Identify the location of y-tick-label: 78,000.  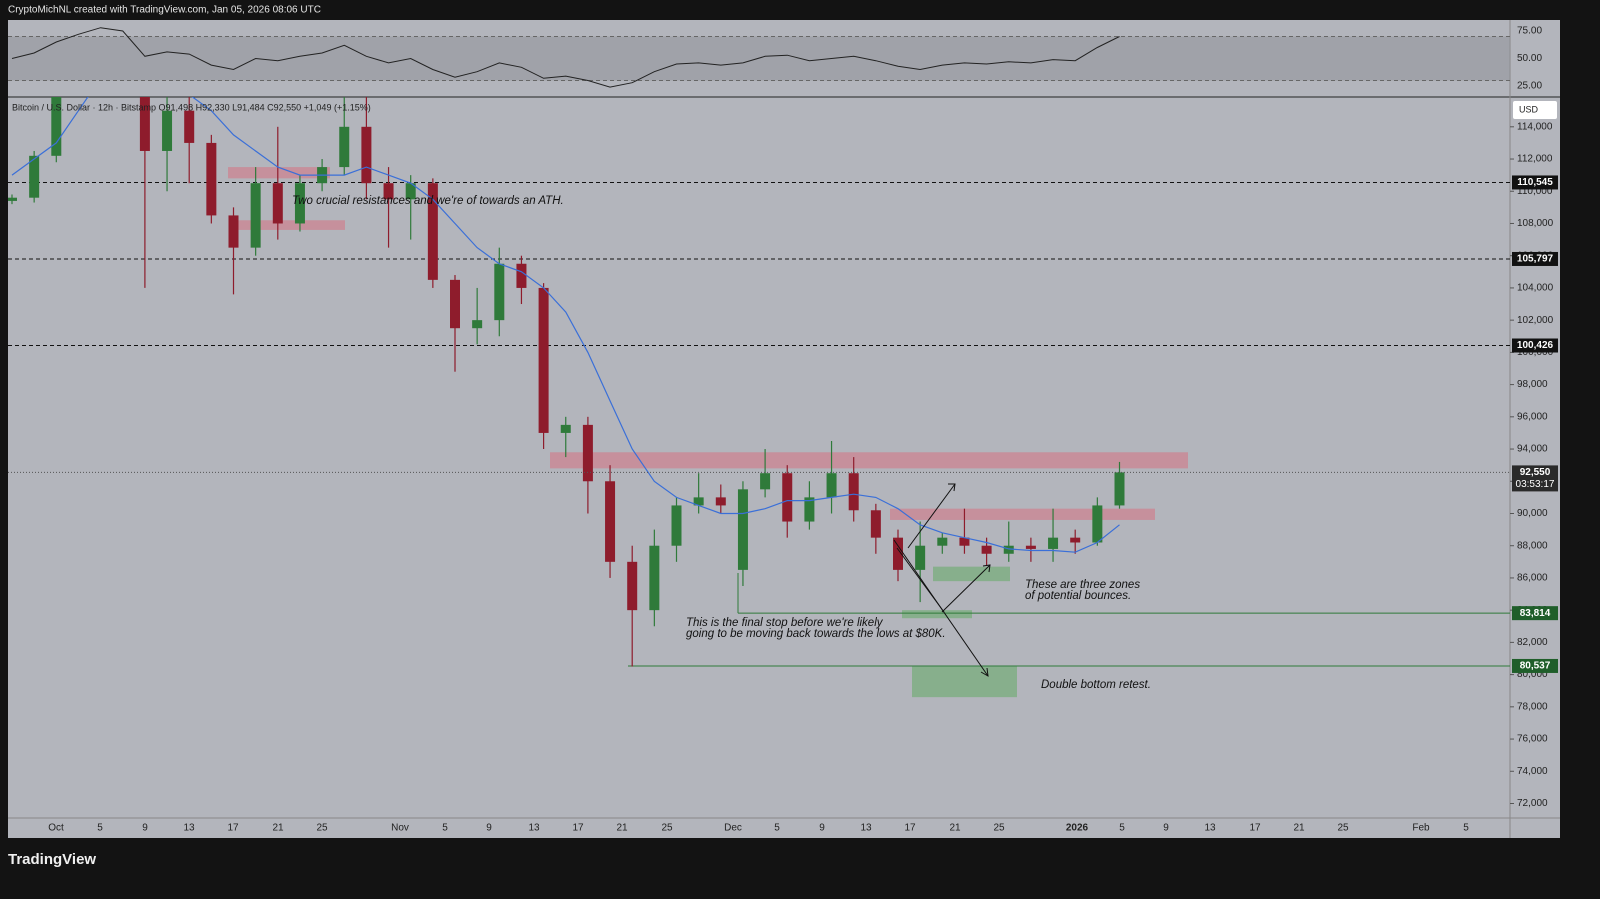
(1532, 706).